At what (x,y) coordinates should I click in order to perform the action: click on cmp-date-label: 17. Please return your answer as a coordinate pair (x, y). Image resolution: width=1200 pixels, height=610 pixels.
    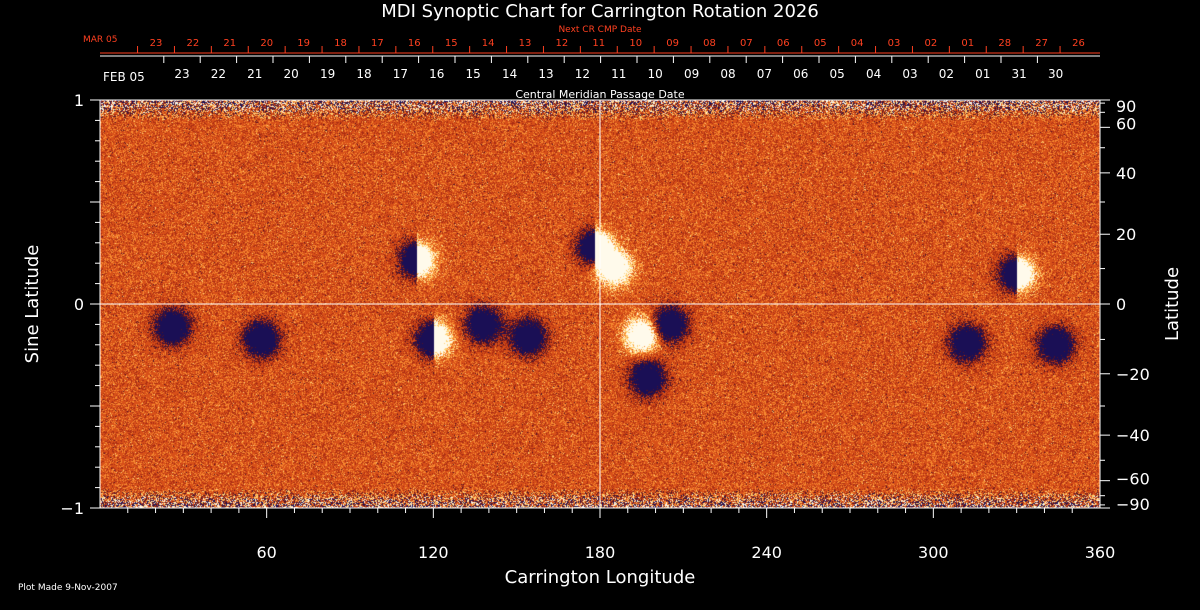
    Looking at the image, I should click on (400, 74).